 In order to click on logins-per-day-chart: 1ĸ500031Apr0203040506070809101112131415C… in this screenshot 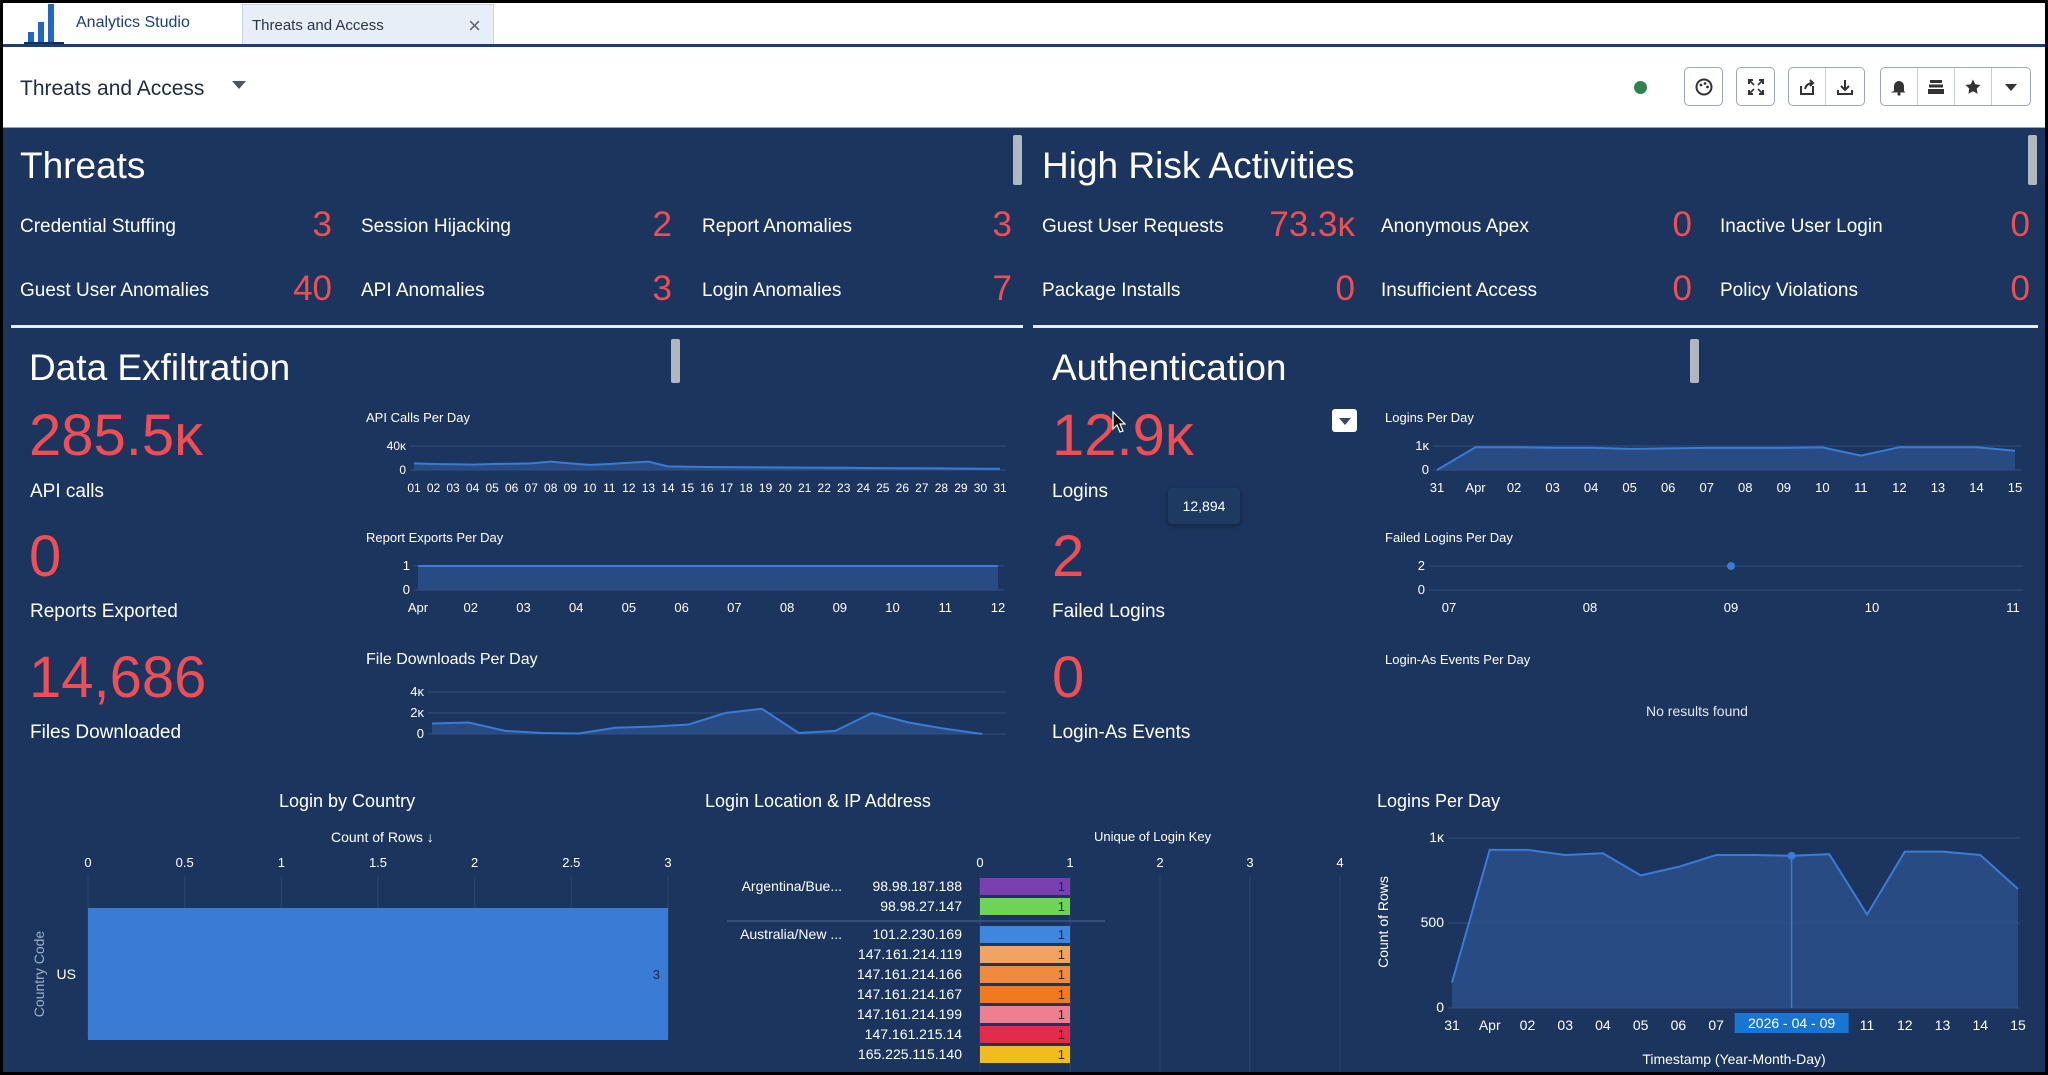, I will do `click(1705, 945)`.